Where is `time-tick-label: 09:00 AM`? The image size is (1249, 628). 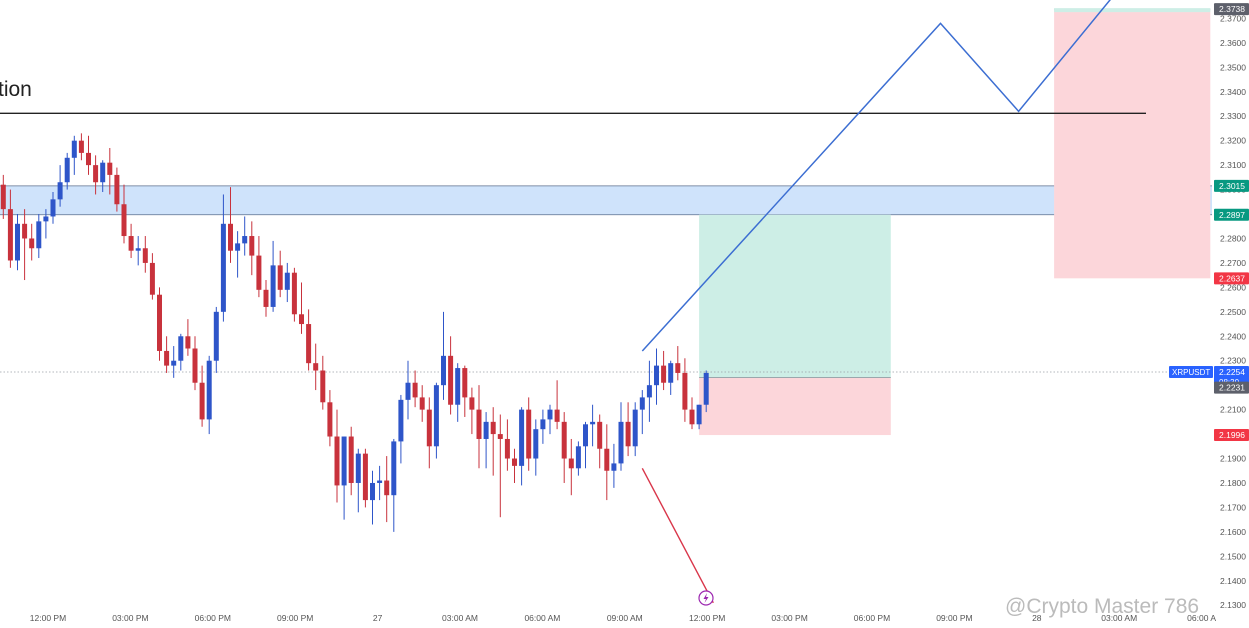 time-tick-label: 09:00 AM is located at coordinates (625, 618).